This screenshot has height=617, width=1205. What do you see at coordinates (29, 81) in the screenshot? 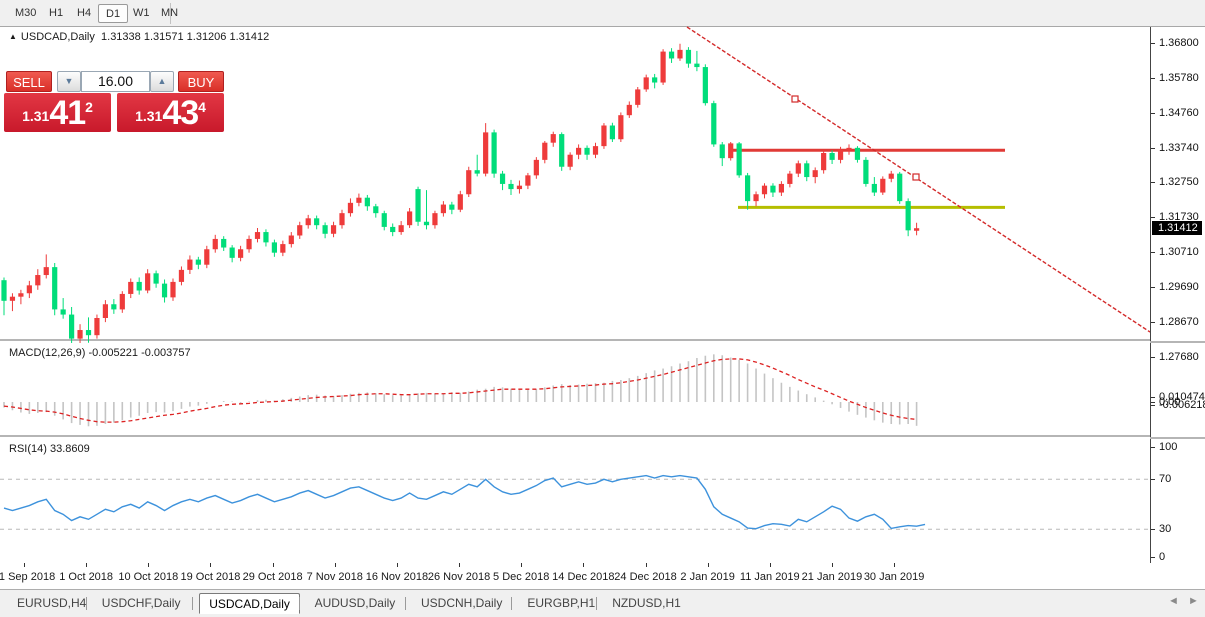
I see `sell-button: SELL` at bounding box center [29, 81].